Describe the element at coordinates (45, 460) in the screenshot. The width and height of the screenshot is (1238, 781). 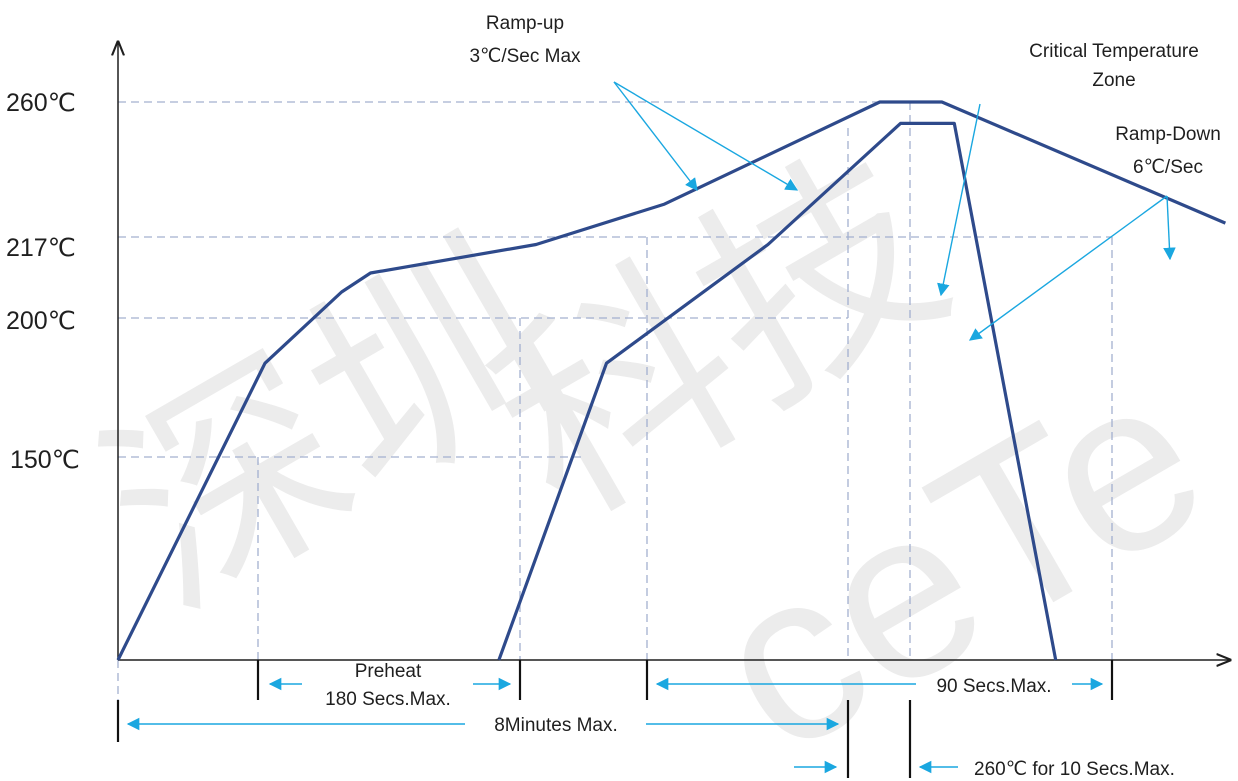
I see `y-tick-150: 150℃` at that location.